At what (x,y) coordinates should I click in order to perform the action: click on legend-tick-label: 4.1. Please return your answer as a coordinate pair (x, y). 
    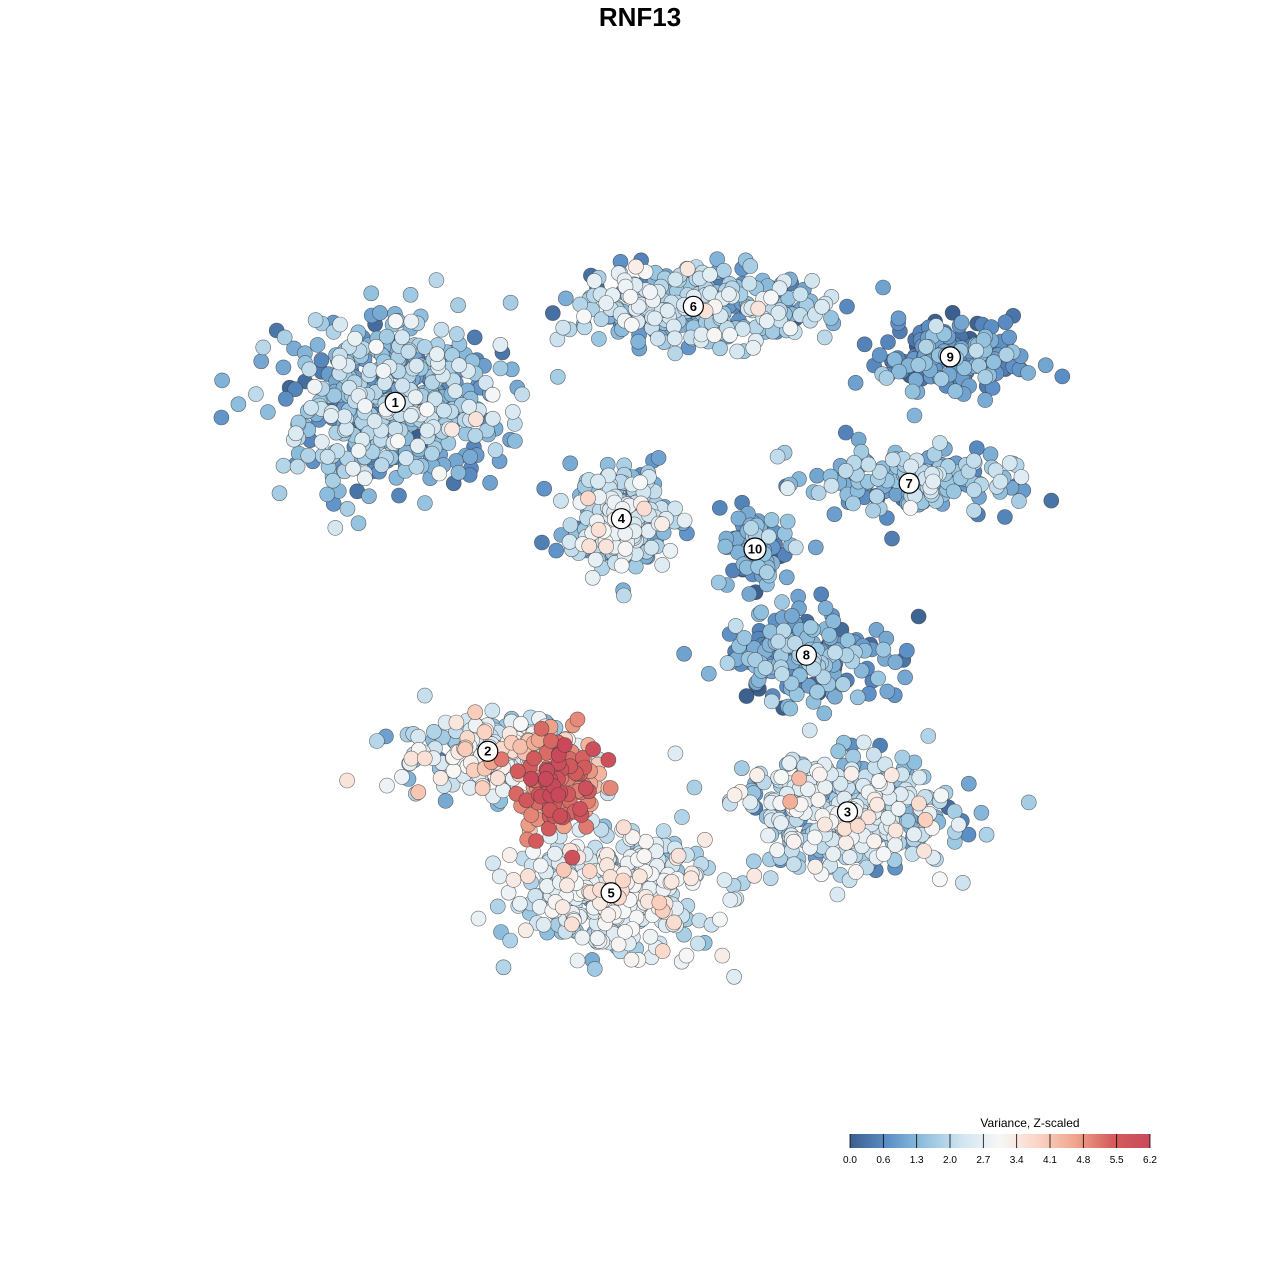
    Looking at the image, I should click on (1050, 1160).